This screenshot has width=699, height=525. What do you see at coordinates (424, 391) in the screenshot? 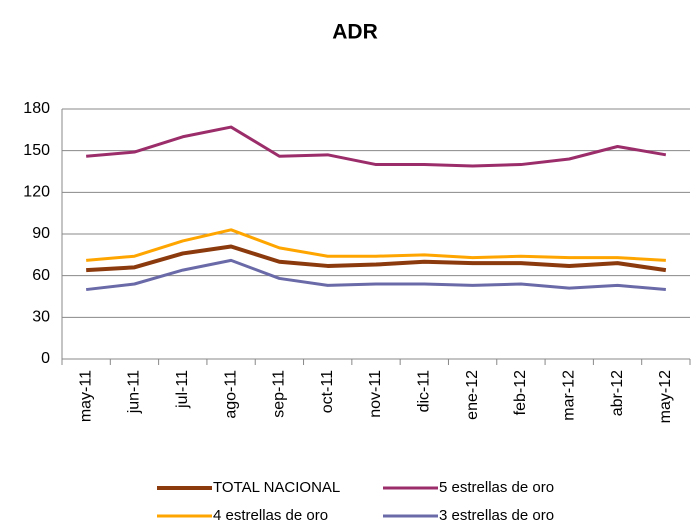
I see `x-tick-label: dic-11` at bounding box center [424, 391].